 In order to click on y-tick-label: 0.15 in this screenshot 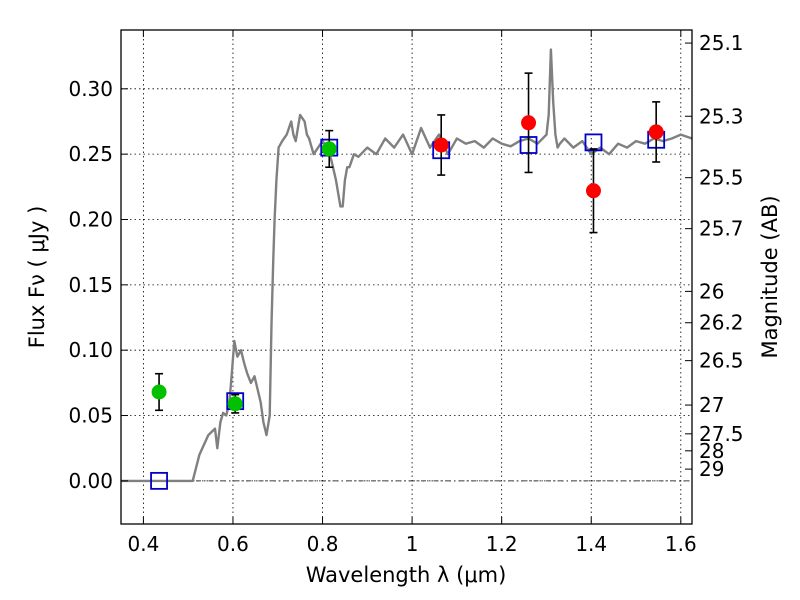, I will do `click(90, 285)`.